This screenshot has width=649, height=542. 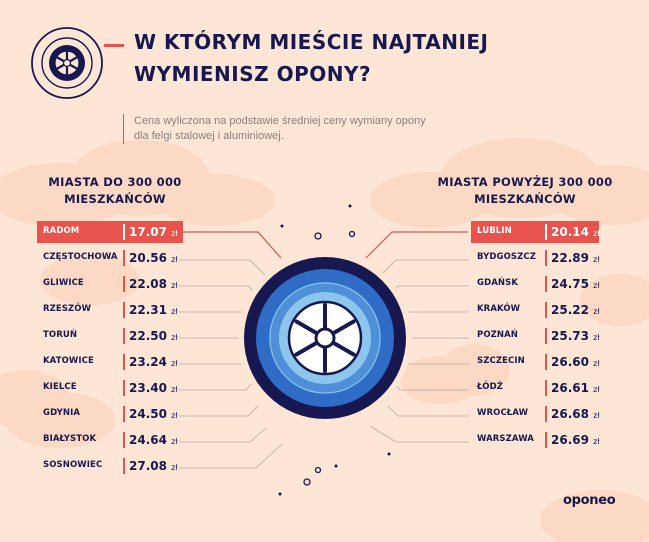 I want to click on city-name: CZĘSTOCHOWA, so click(x=80, y=257).